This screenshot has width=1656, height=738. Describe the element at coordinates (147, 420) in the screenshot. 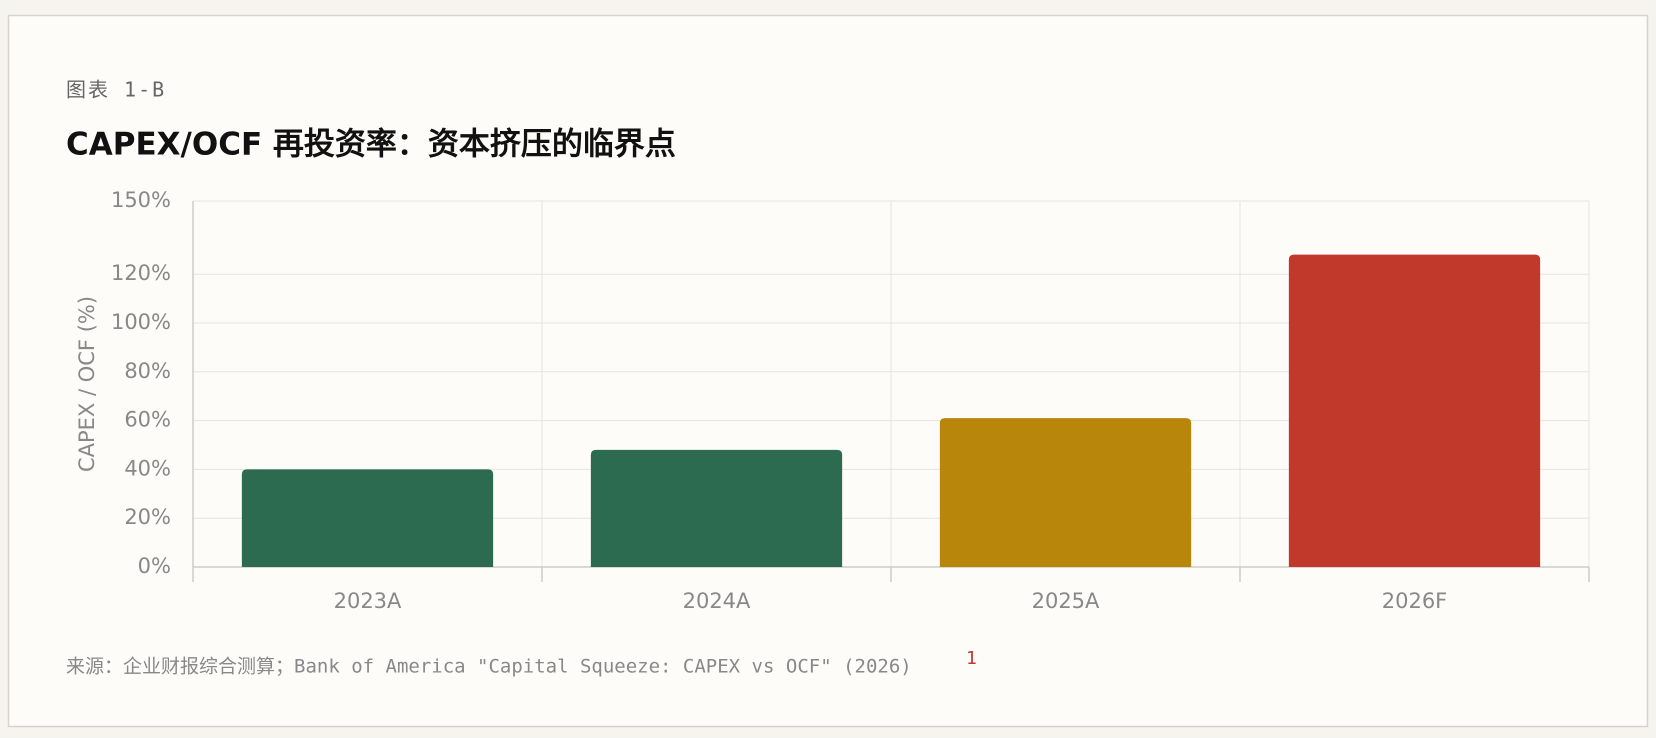

I see `y-tick-label: 60%` at that location.